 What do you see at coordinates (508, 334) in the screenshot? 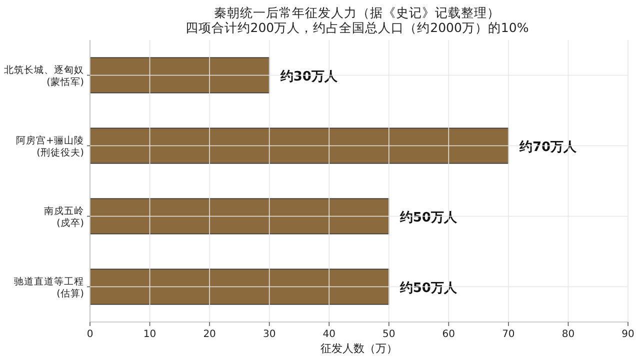
I see `x-tick-label: 70` at bounding box center [508, 334].